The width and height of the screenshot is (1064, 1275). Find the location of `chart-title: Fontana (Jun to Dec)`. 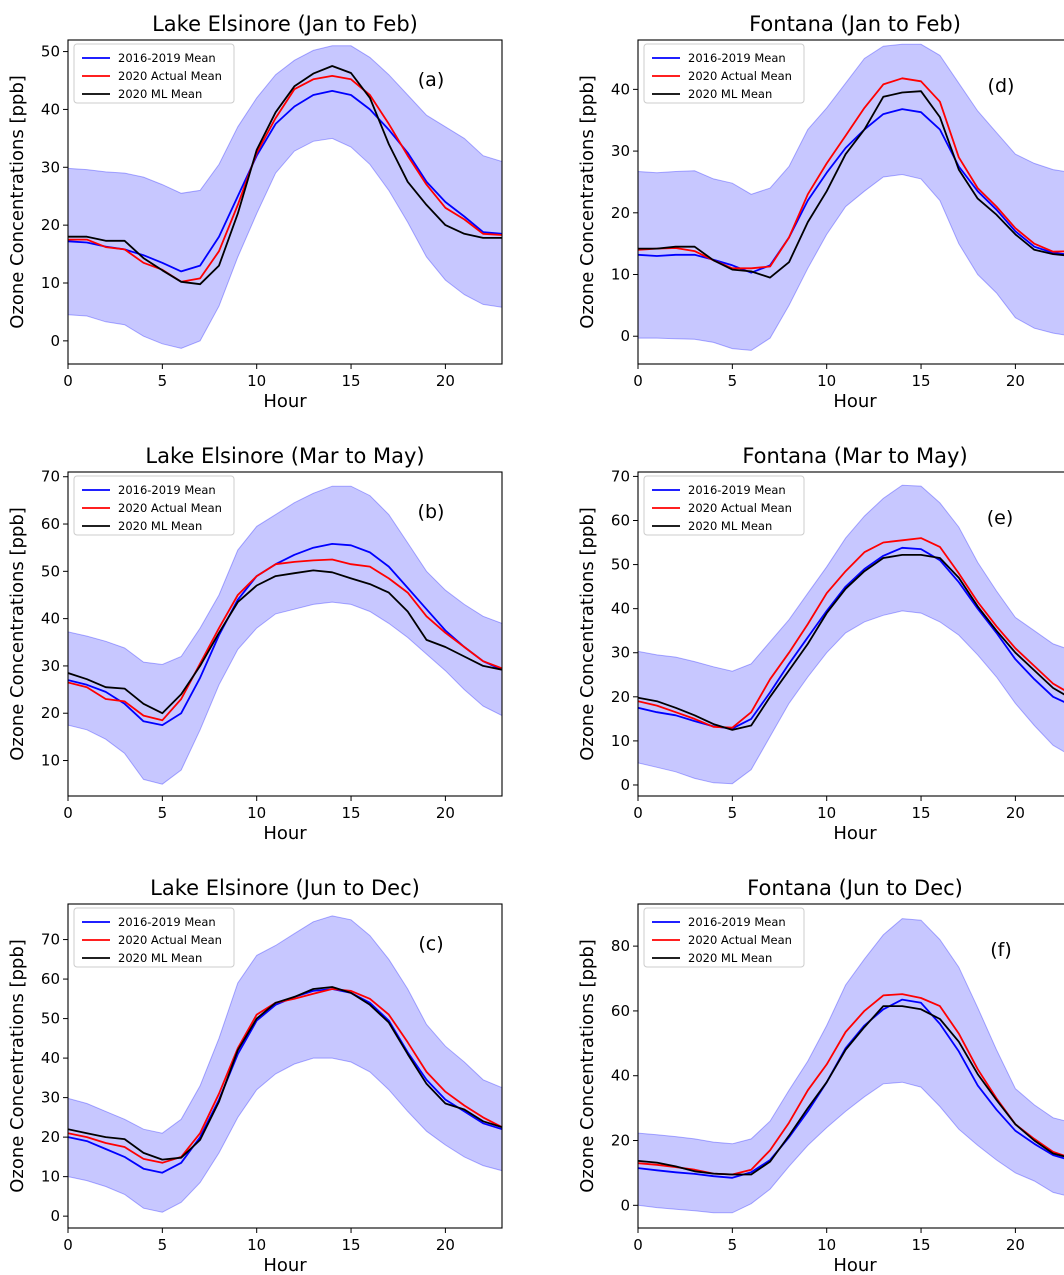

chart-title: Fontana (Jun to Dec) is located at coordinates (855, 888).